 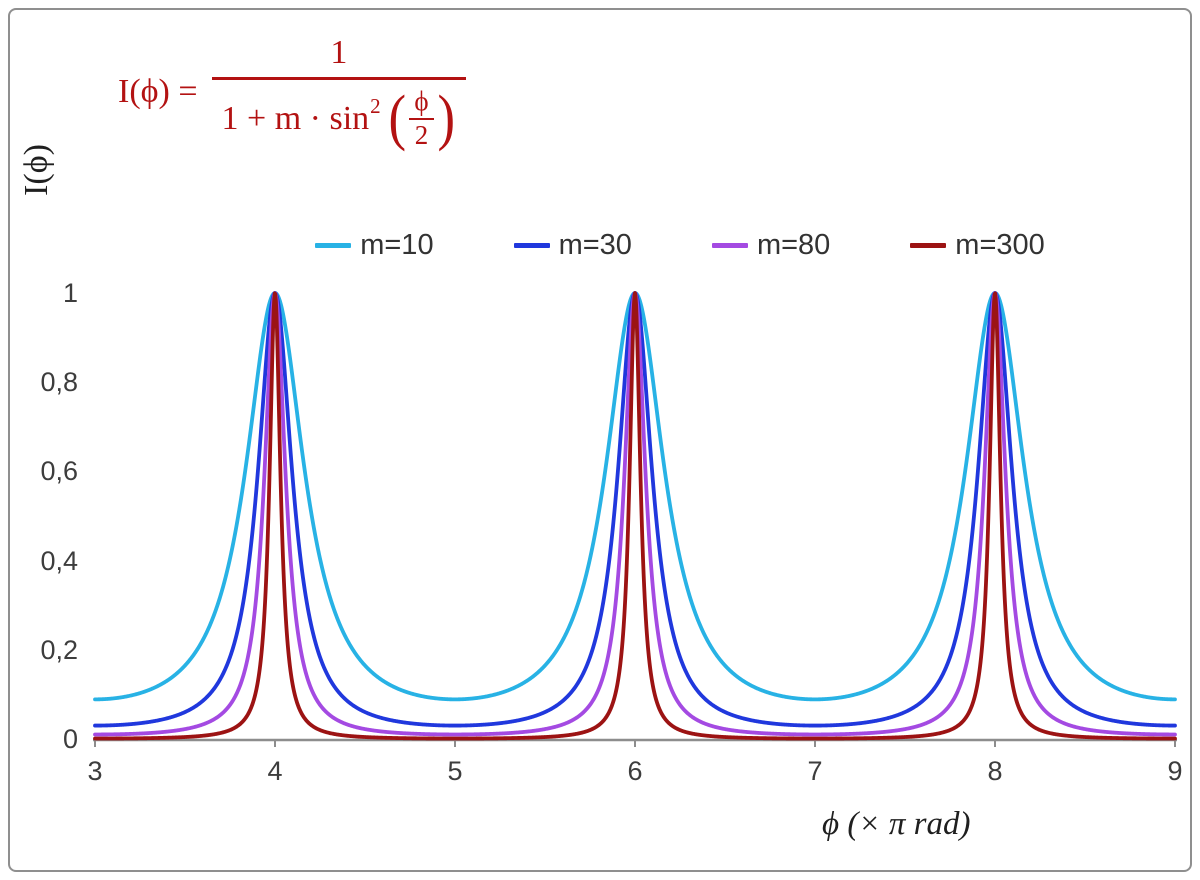 What do you see at coordinates (59, 650) in the screenshot?
I see `y-tick-label-0-2: 0,2` at bounding box center [59, 650].